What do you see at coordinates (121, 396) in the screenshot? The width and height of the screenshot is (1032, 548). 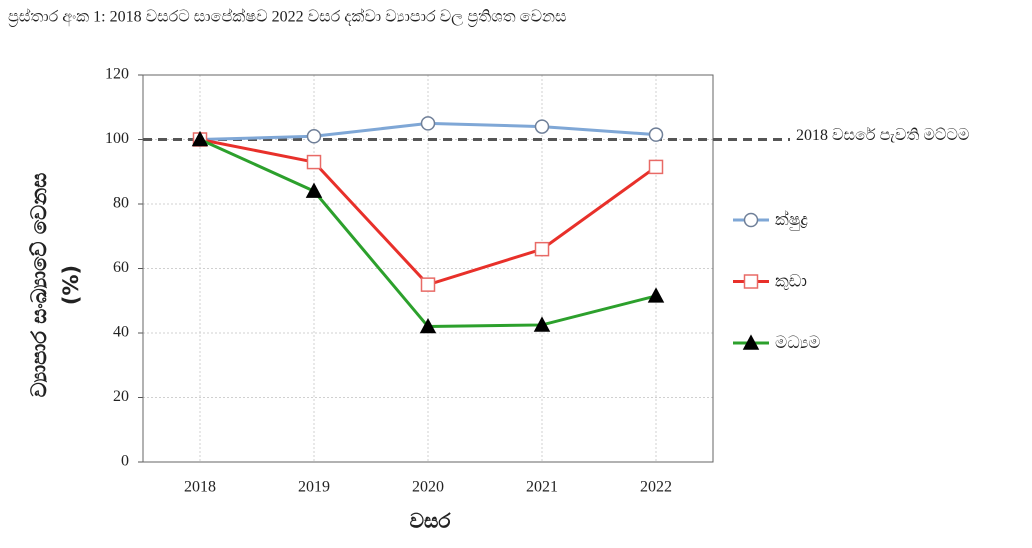 I see `y-tick-label: 20` at bounding box center [121, 396].